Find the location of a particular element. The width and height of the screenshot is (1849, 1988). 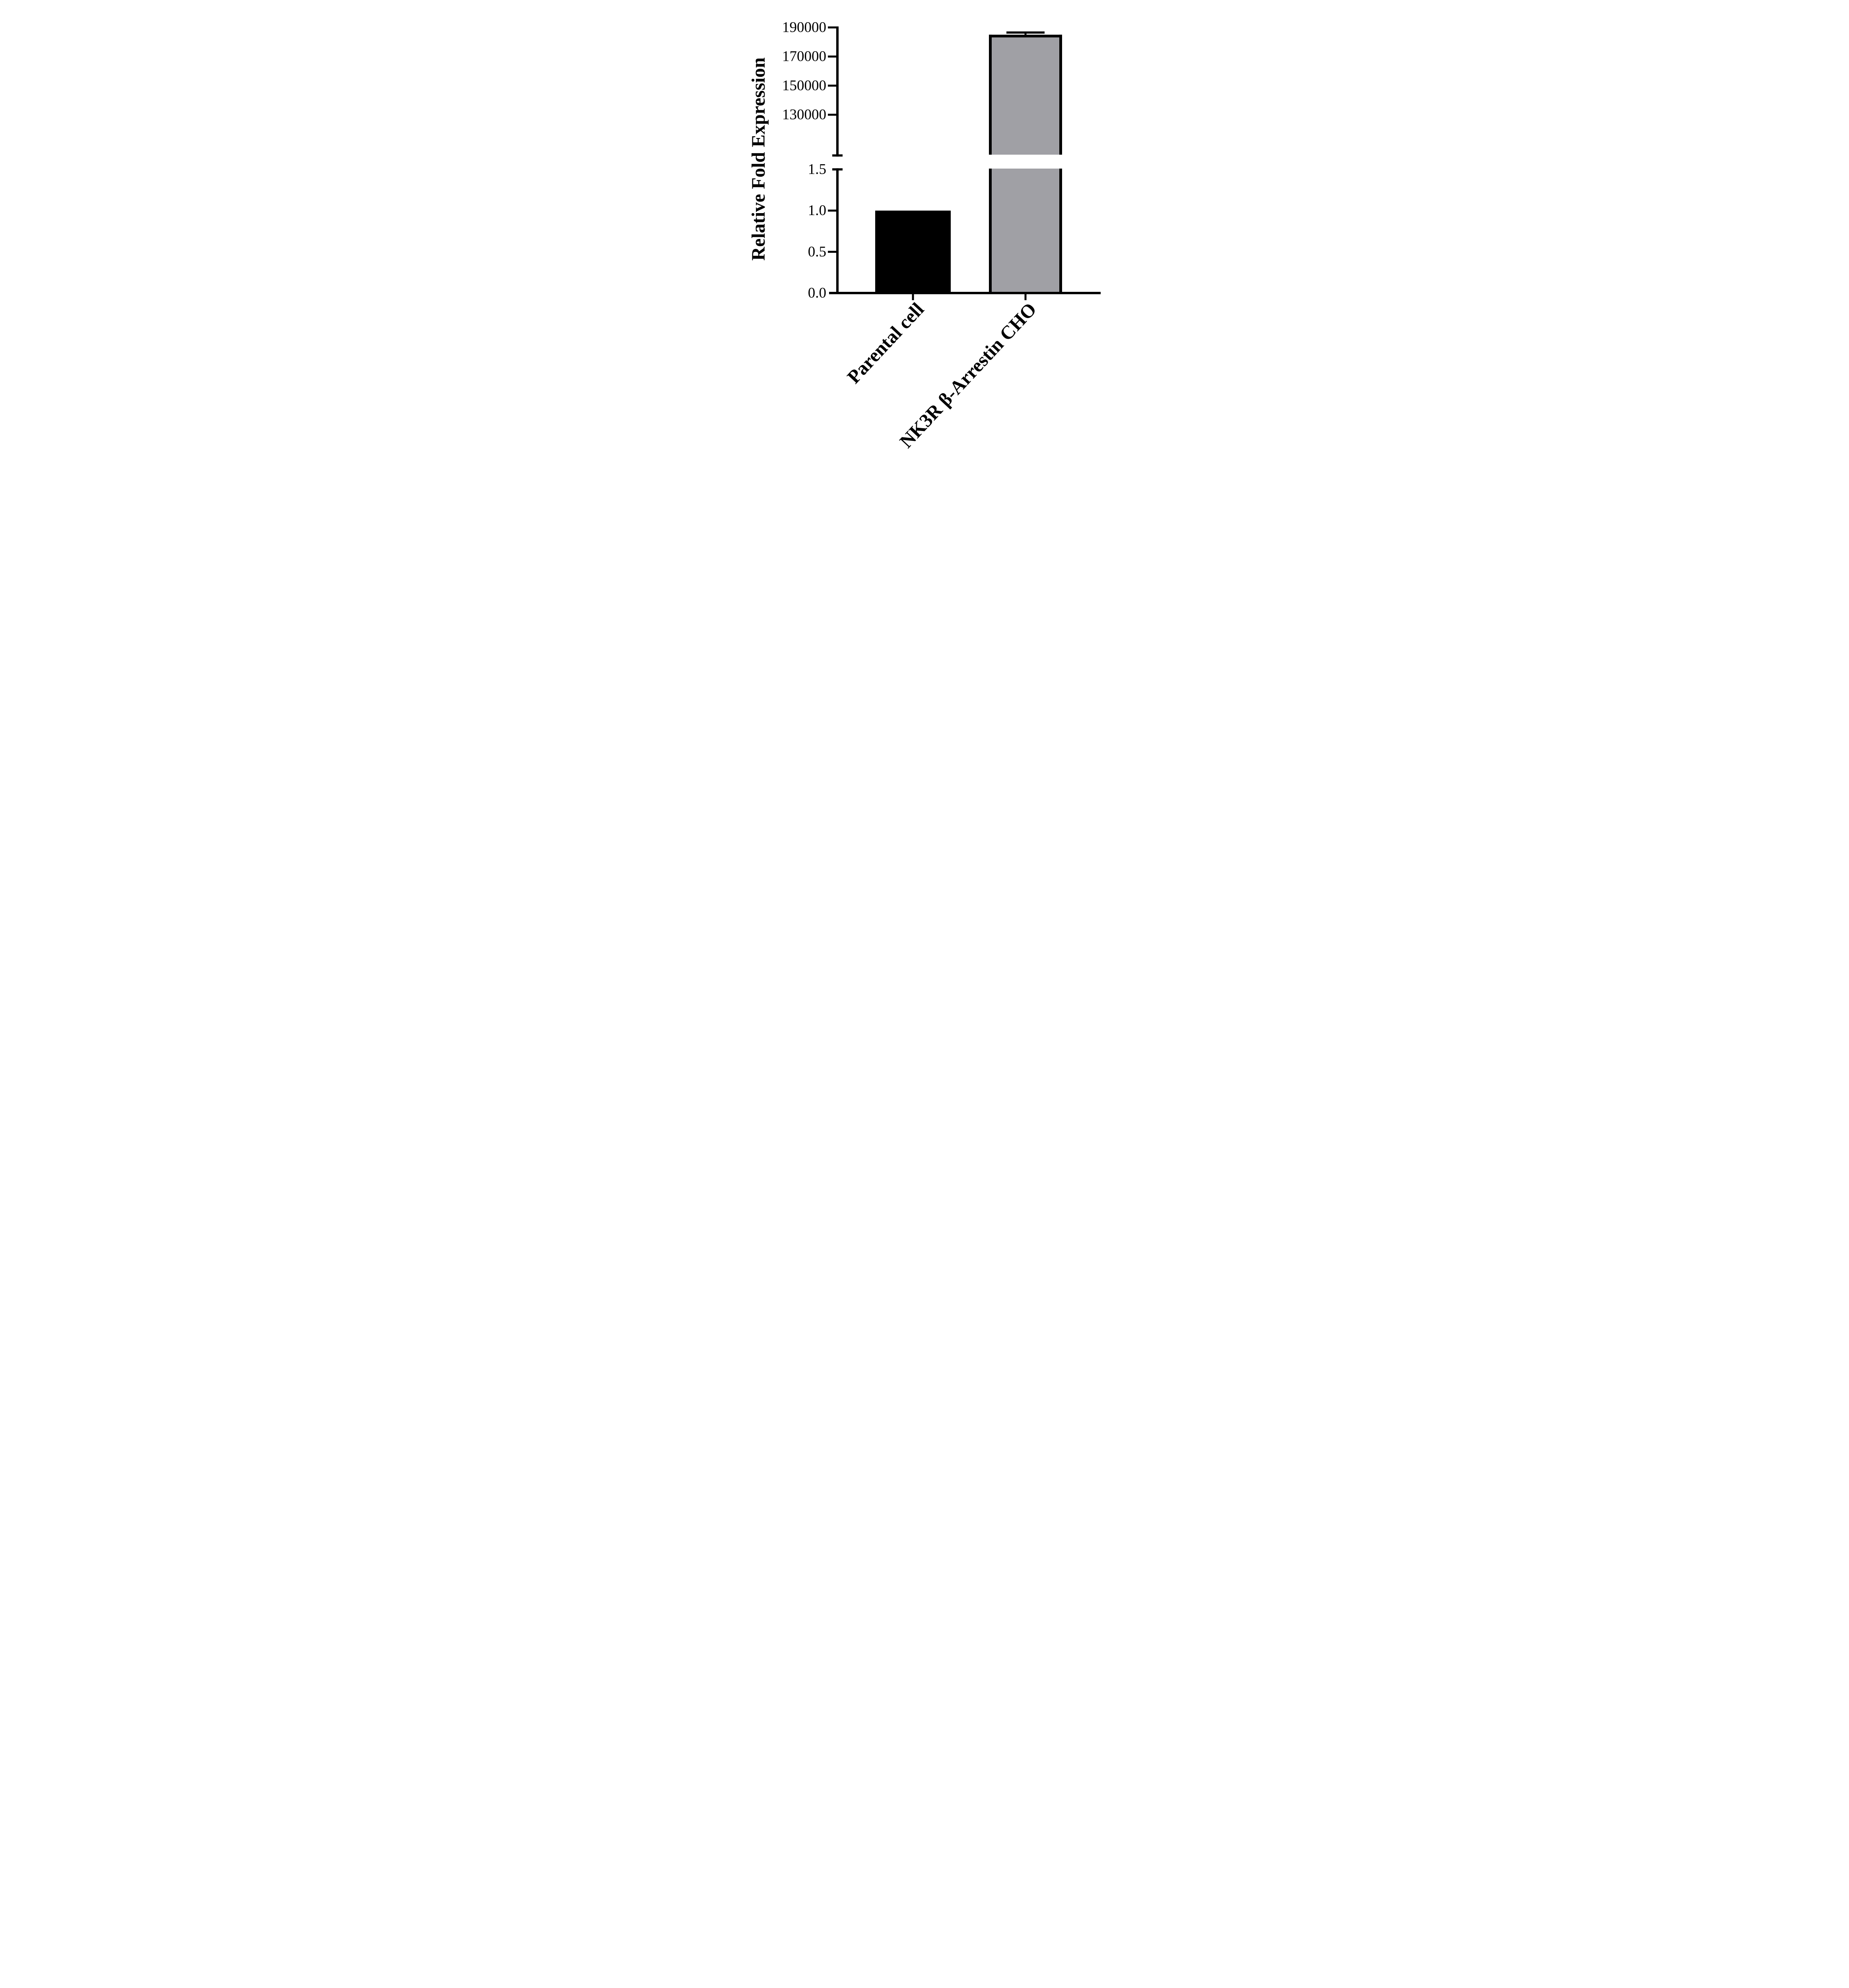

bar-outline-left-lower-nk3r-arrestin-cho is located at coordinates (990, 231).